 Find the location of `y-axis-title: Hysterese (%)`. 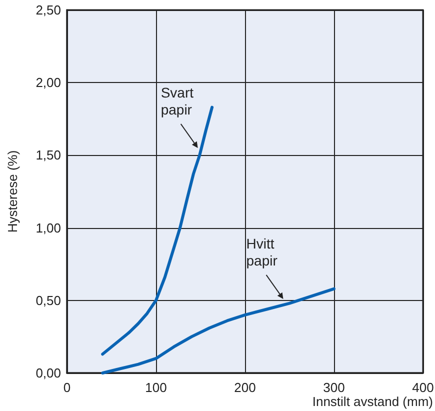

y-axis-title: Hysterese (%) is located at coordinates (12, 191).